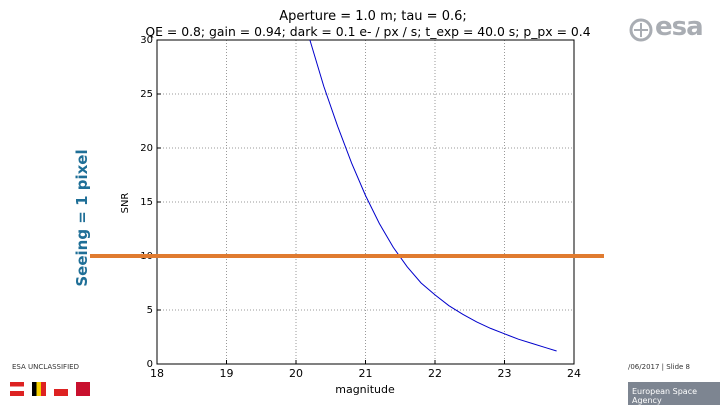 The image size is (720, 405). I want to click on x-tick-labels: 18 19 20 21 22 23 24, so click(365, 373).